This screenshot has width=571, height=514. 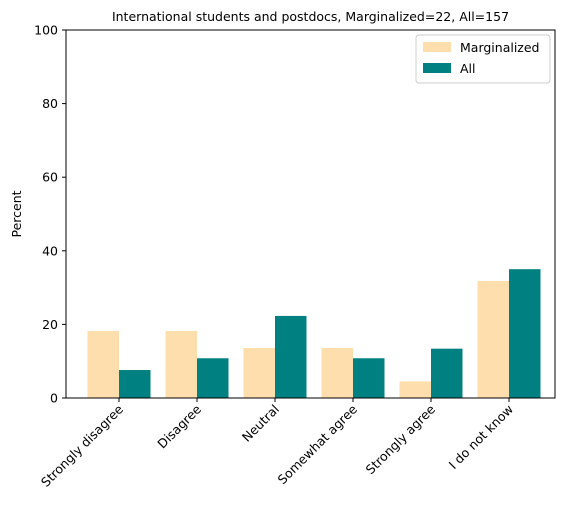 What do you see at coordinates (50, 214) in the screenshot?
I see `y-axis: 0 20 40 60 80 100` at bounding box center [50, 214].